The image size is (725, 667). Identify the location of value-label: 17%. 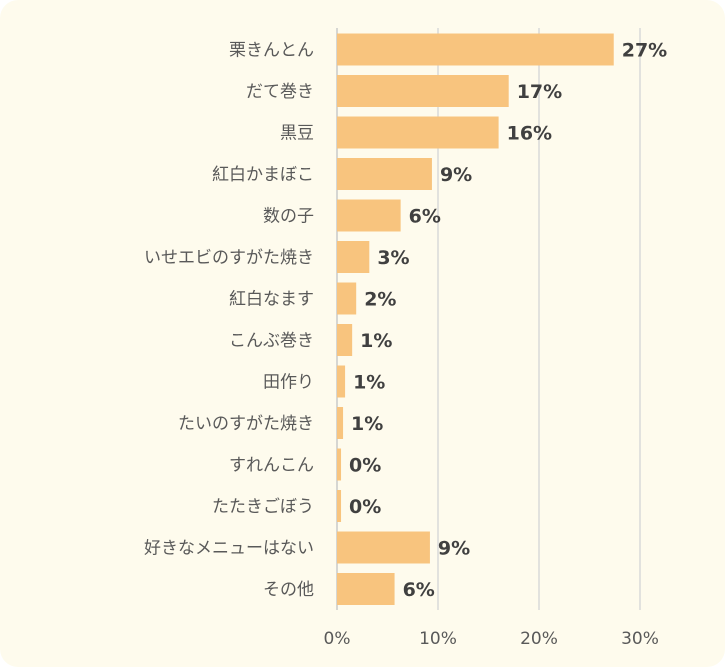
(539, 92).